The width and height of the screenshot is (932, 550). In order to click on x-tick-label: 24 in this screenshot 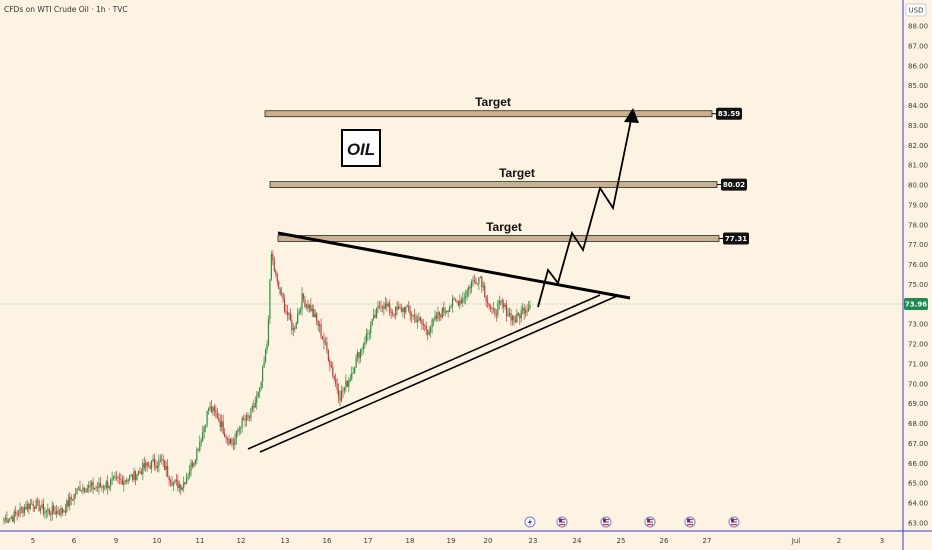, I will do `click(577, 541)`.